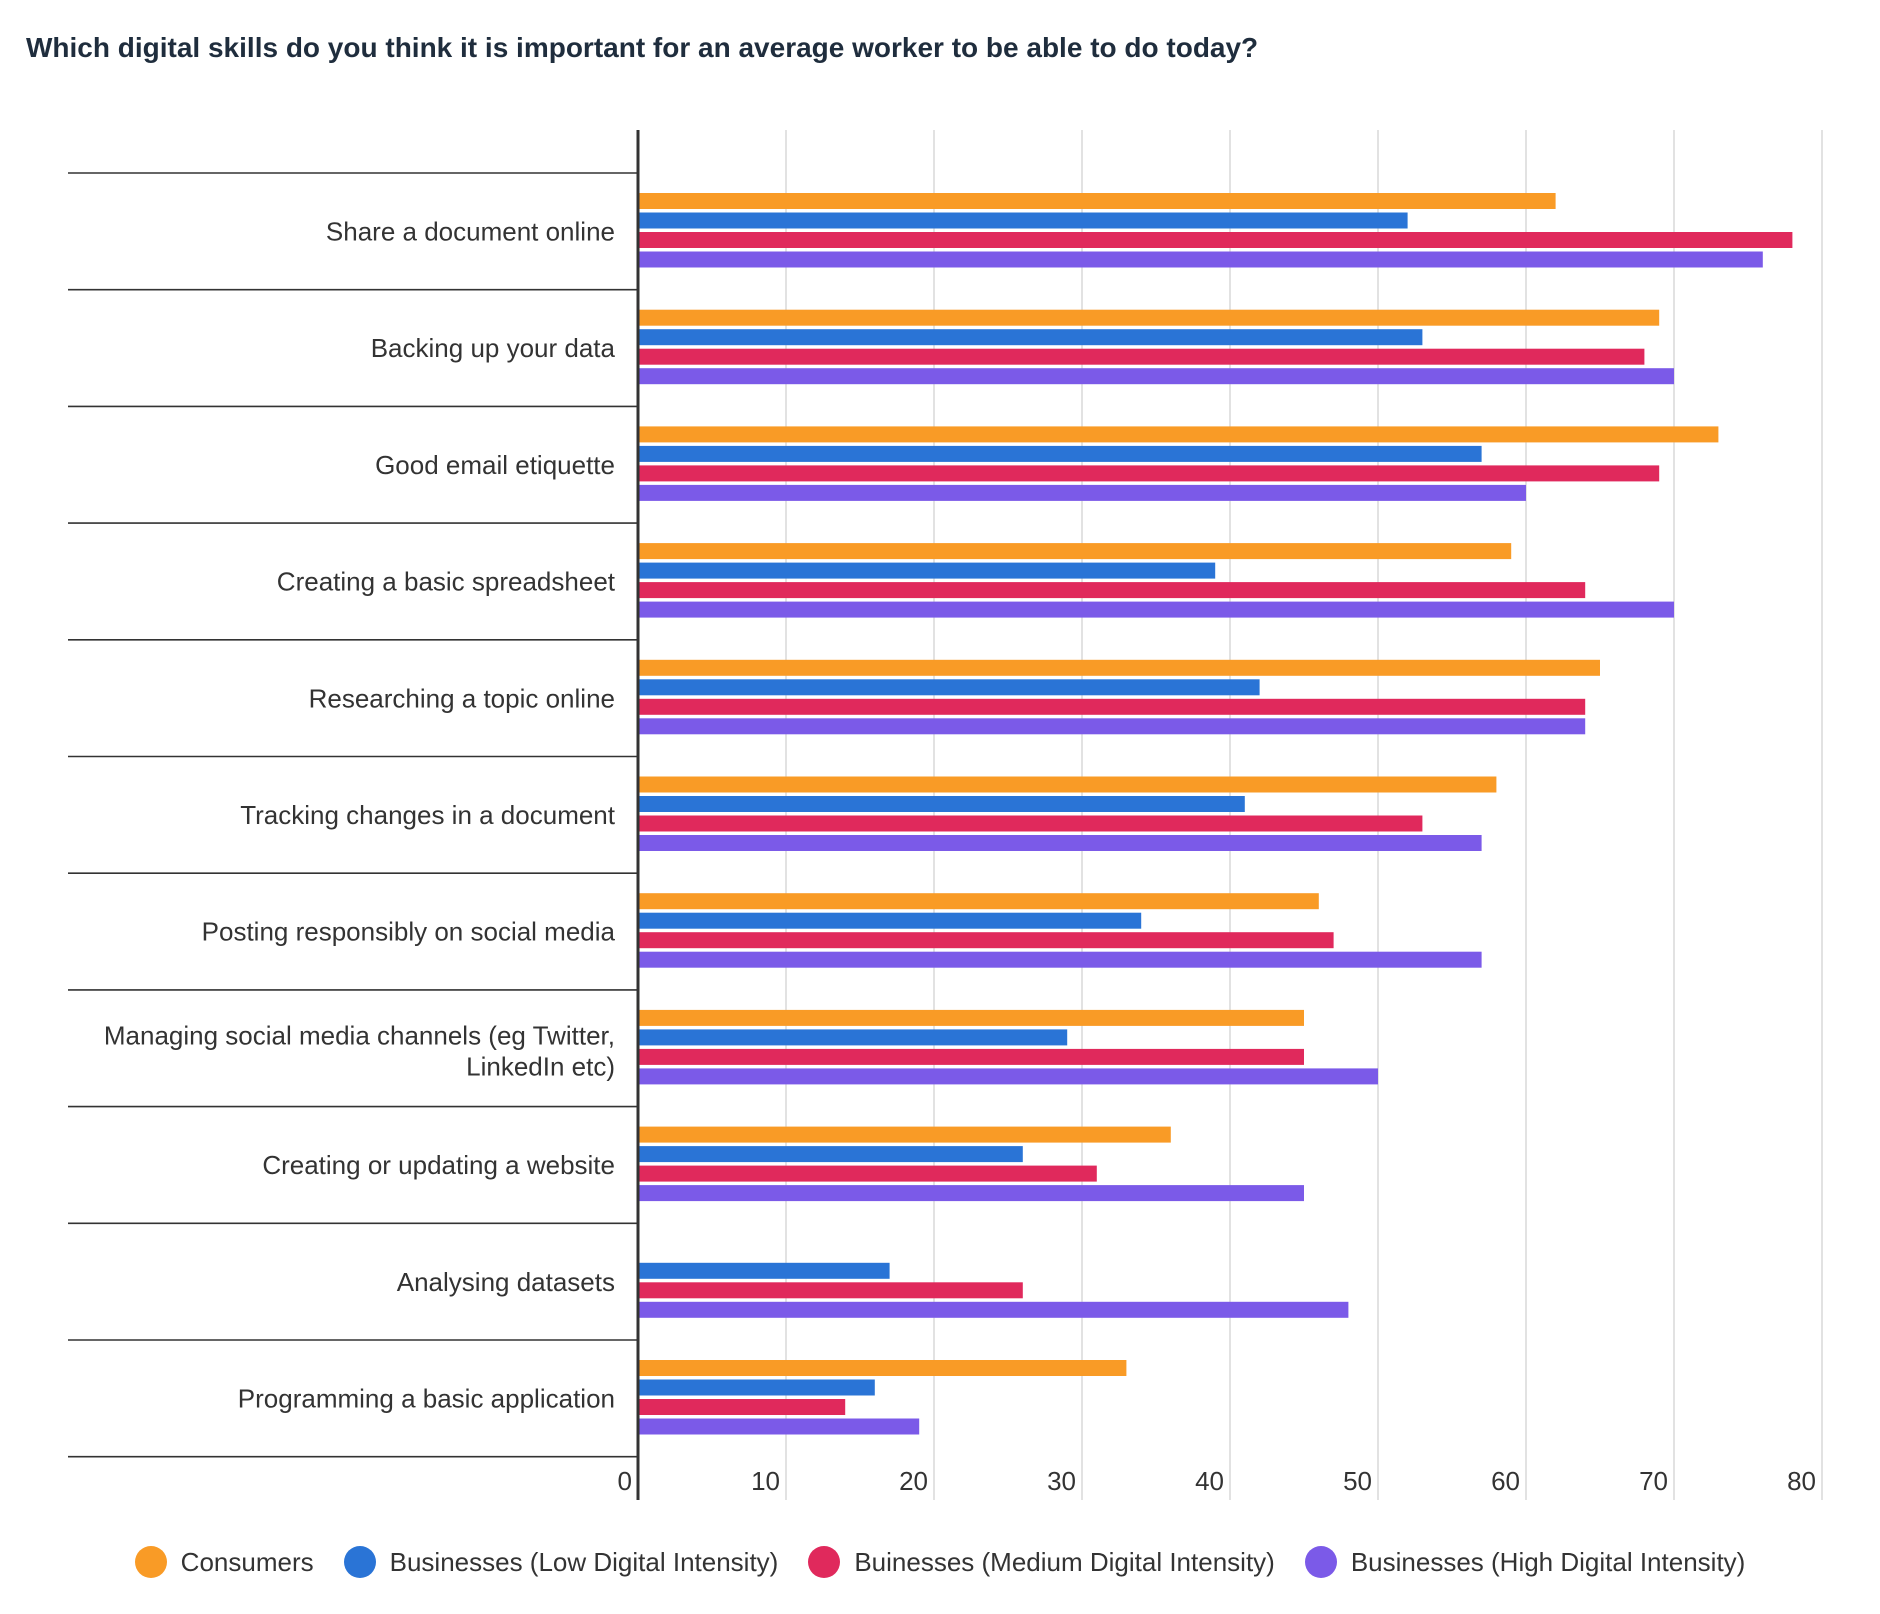 The image size is (1880, 1614). What do you see at coordinates (446, 582) in the screenshot?
I see `category-label: Creating a basic spreadsheet` at bounding box center [446, 582].